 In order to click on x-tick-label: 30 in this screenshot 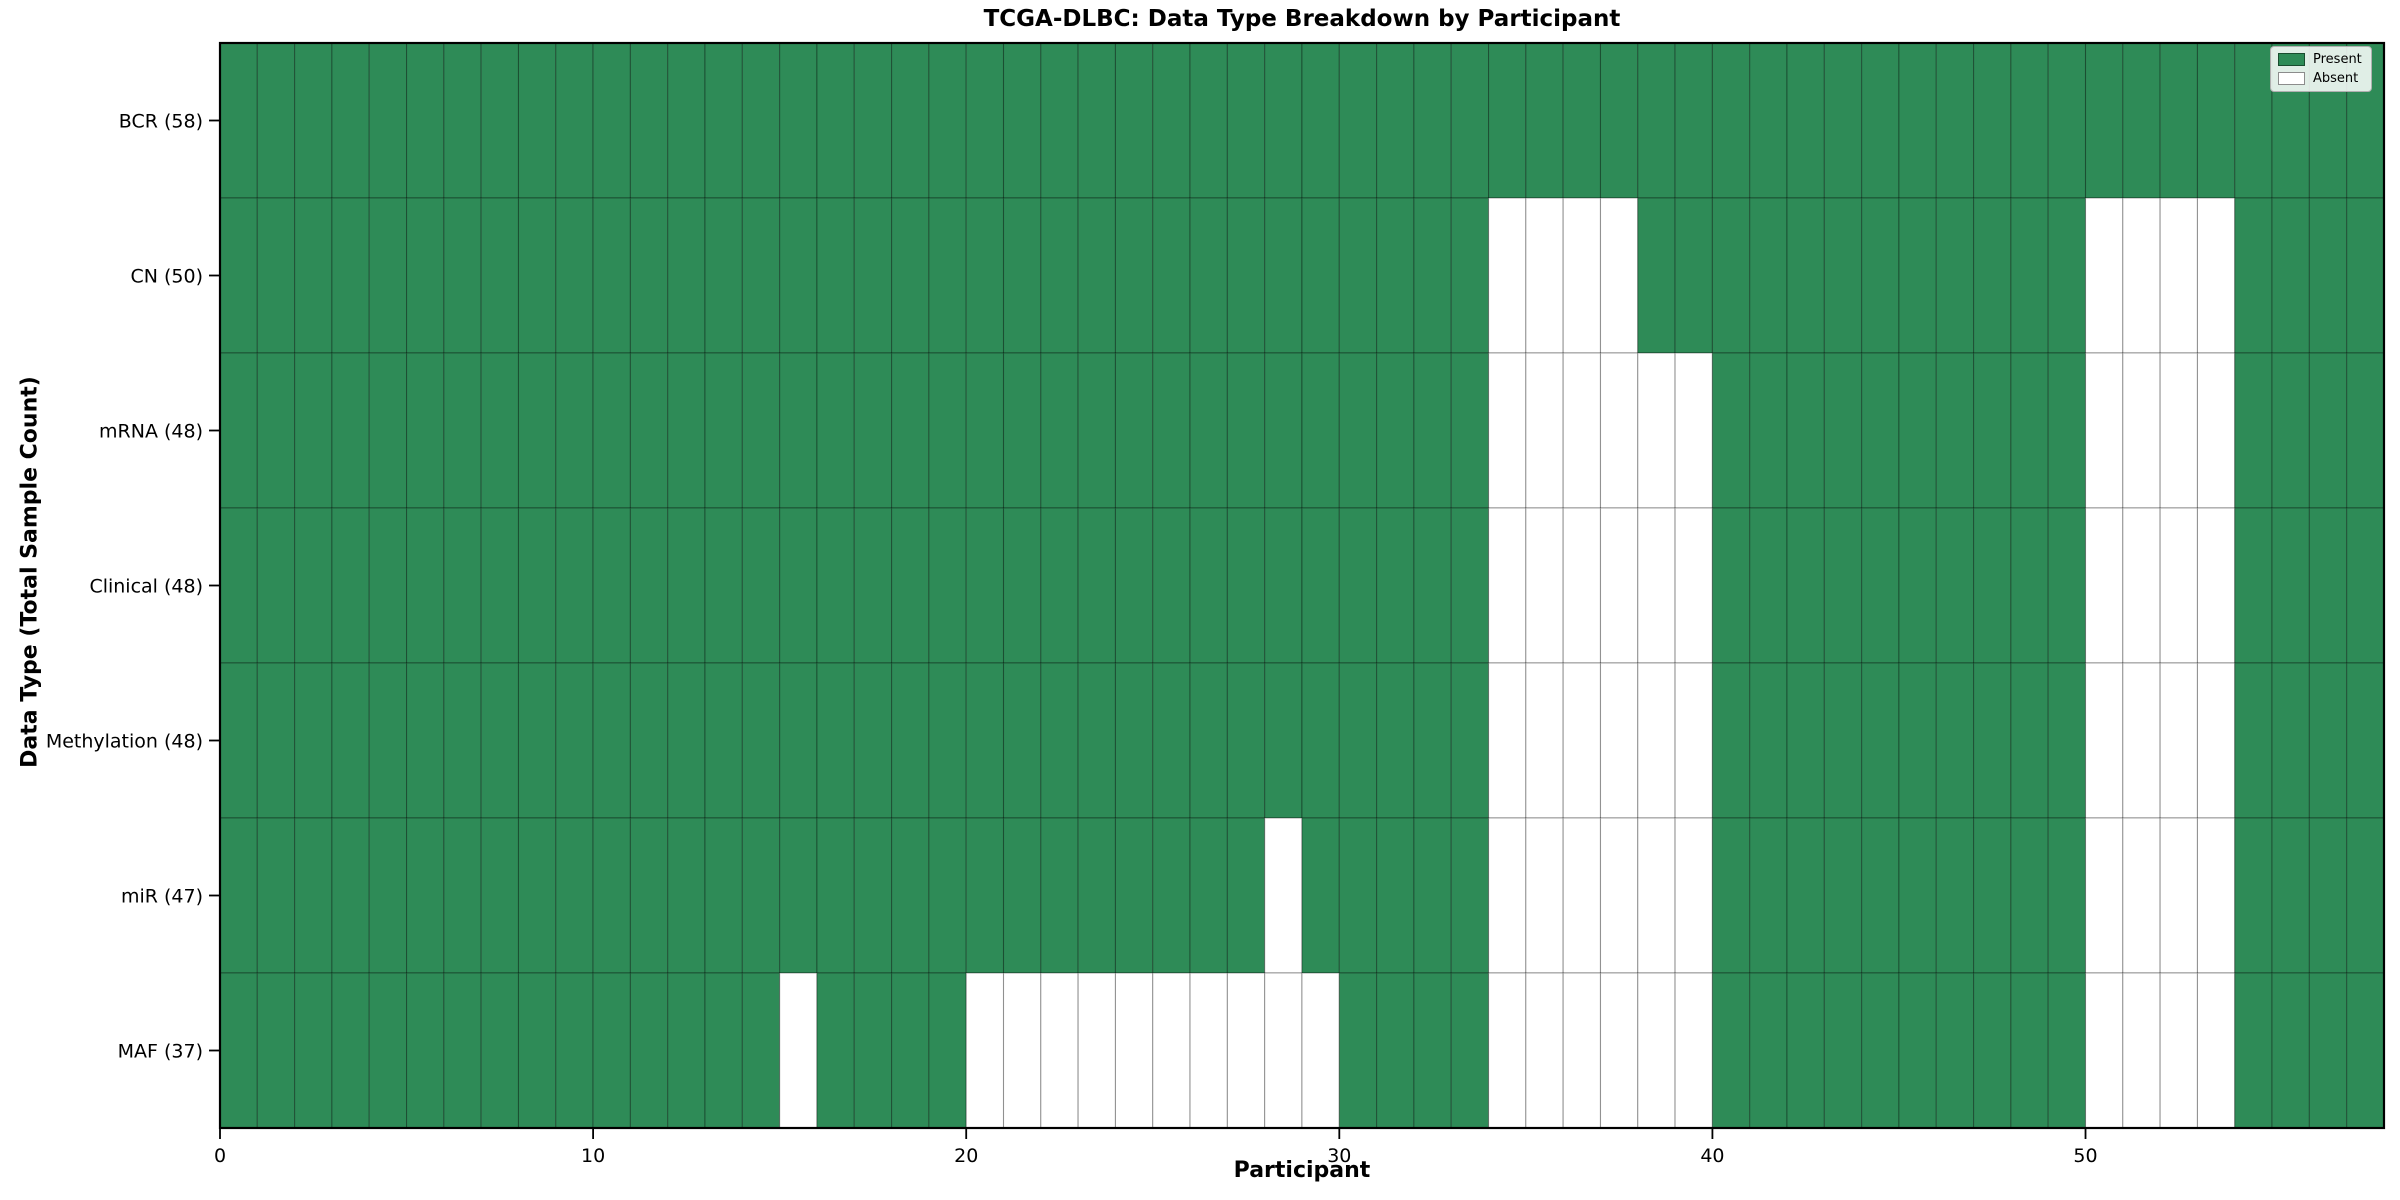, I will do `click(1339, 1156)`.